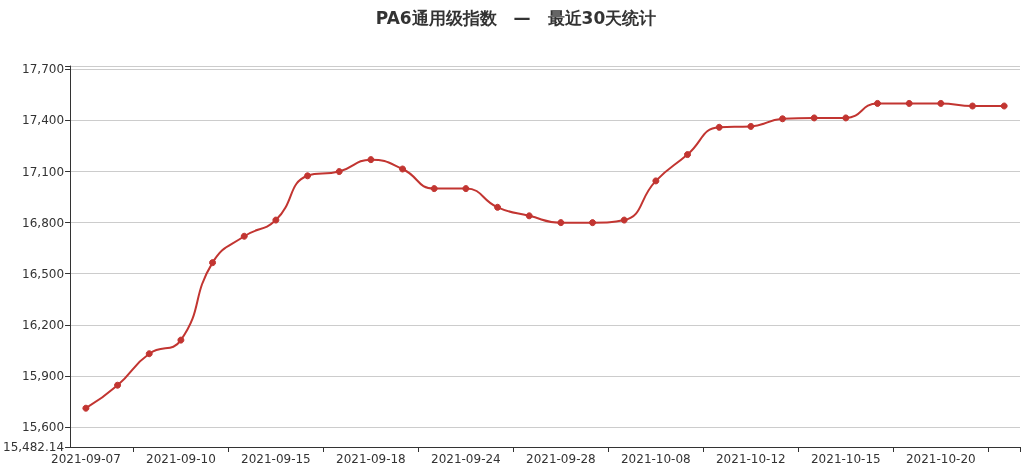  Describe the element at coordinates (43, 324) in the screenshot. I see `y-tick-label: 16,200` at that location.